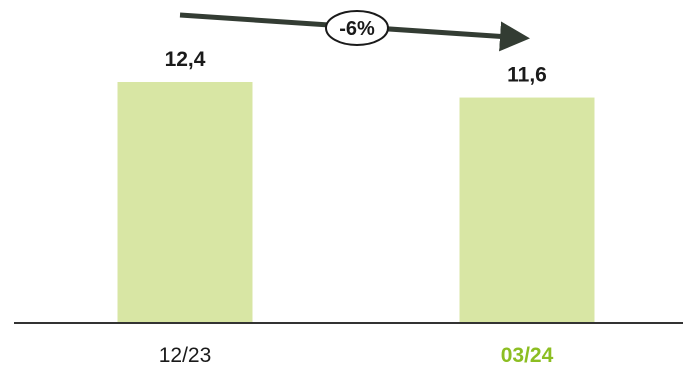  What do you see at coordinates (185, 355) in the screenshot?
I see `x-tick-label: 12/23` at bounding box center [185, 355].